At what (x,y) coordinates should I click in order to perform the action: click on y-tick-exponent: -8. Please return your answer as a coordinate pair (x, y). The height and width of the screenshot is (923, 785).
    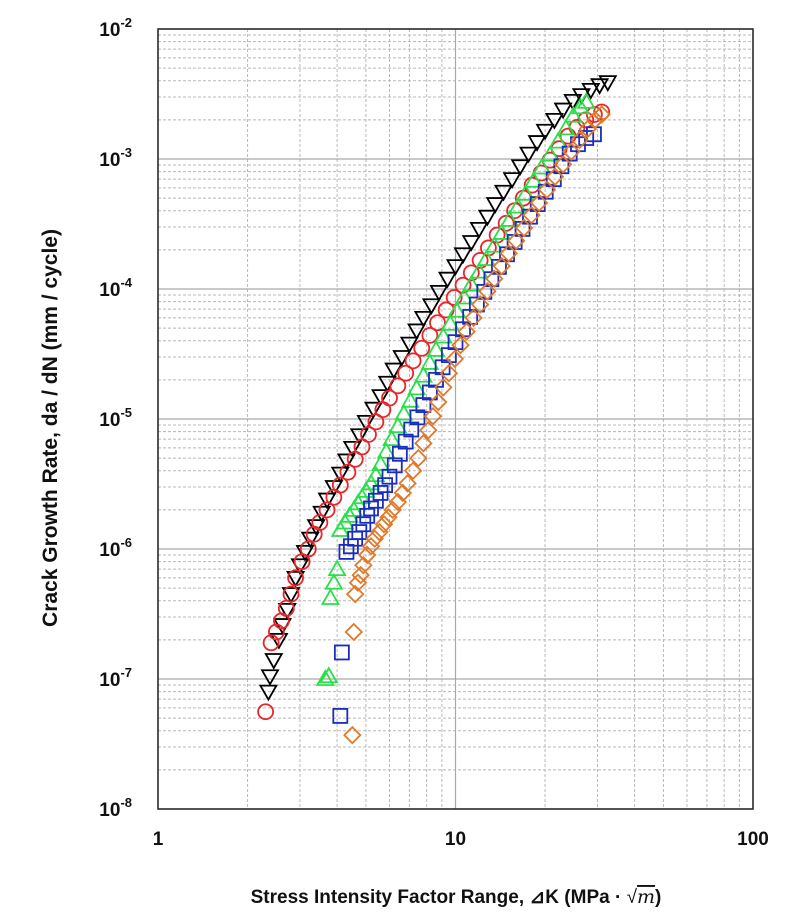
    Looking at the image, I should click on (126, 802).